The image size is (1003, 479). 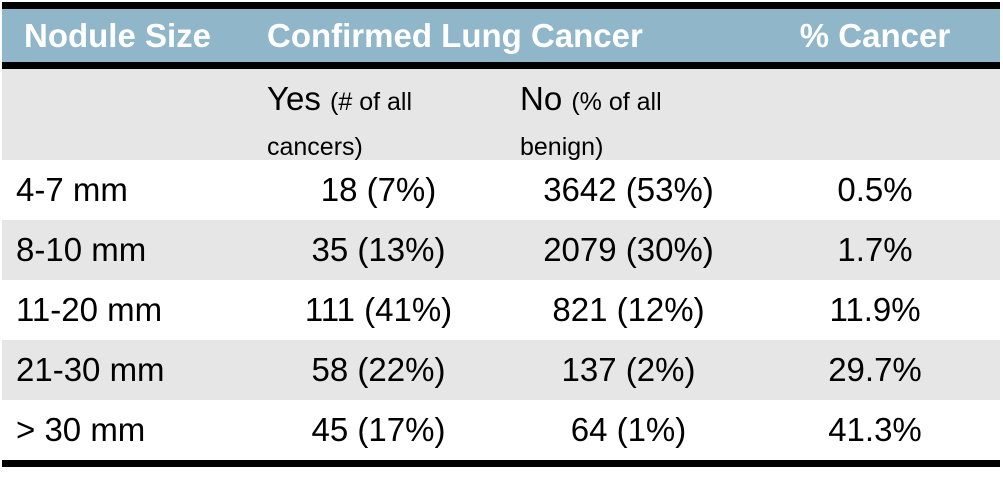 What do you see at coordinates (378, 249) in the screenshot?
I see `cell-yes-count: 35 (13%)` at bounding box center [378, 249].